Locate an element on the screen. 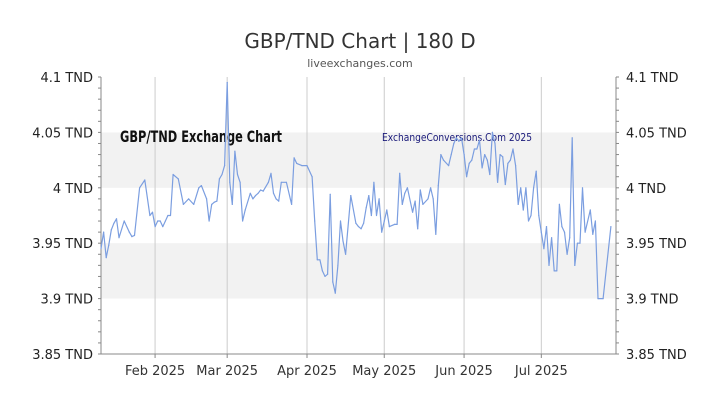 This screenshot has height=405, width=720. x-tick-label: Feb 2025 is located at coordinates (155, 371).